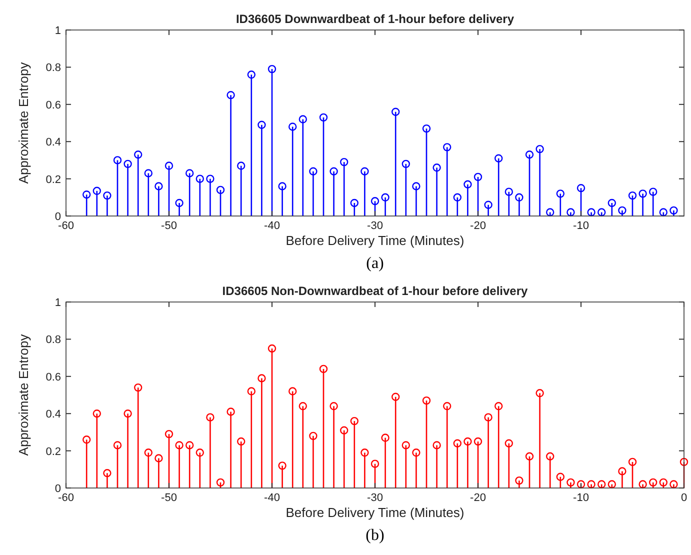 This screenshot has height=555, width=691. What do you see at coordinates (375, 535) in the screenshot?
I see `text: (b)` at bounding box center [375, 535].